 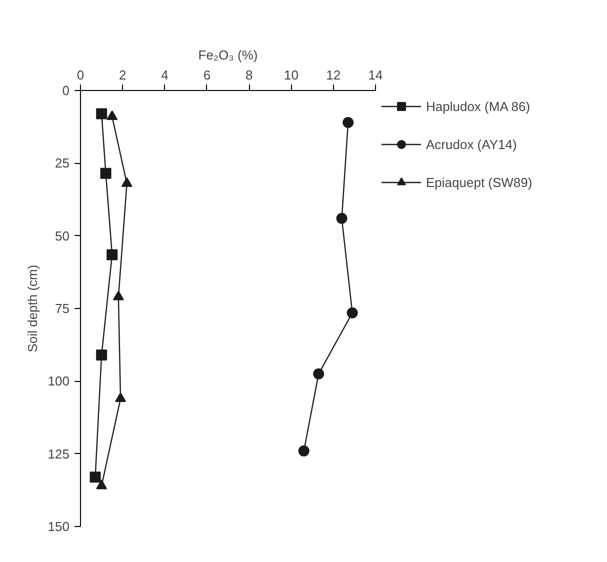 What do you see at coordinates (122, 75) in the screenshot?
I see `x-tick-label: 2` at bounding box center [122, 75].